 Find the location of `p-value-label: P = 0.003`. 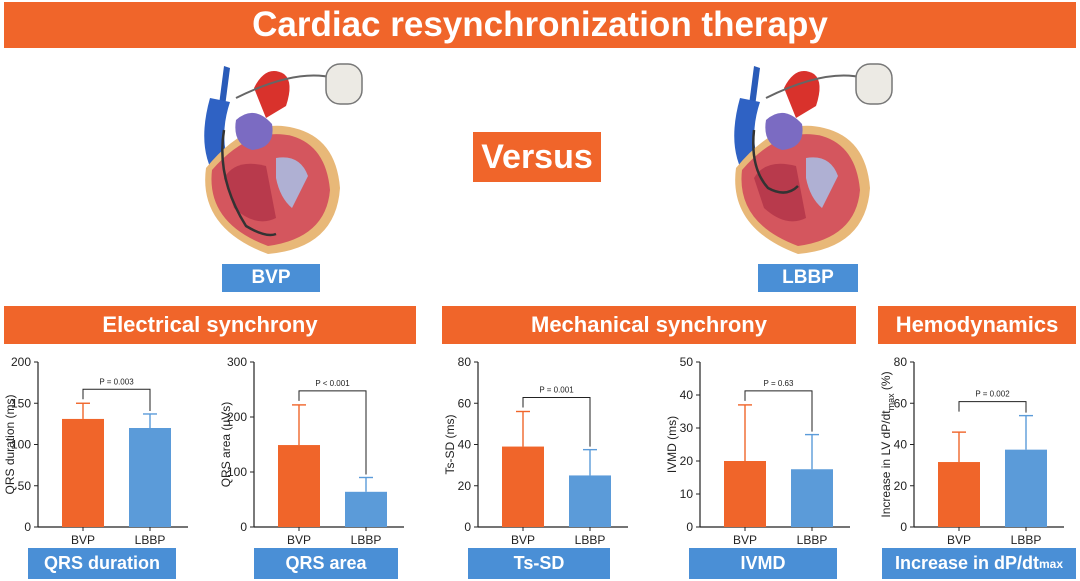

p-value-label: P = 0.003 is located at coordinates (116, 381).